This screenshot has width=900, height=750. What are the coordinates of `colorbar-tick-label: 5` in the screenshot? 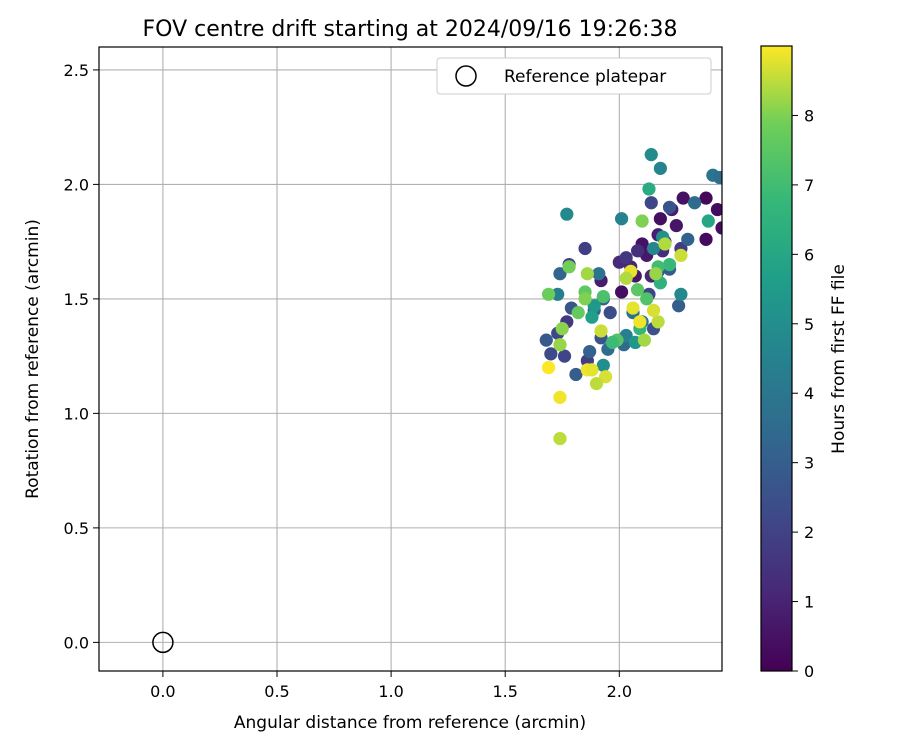 It's located at (809, 324).